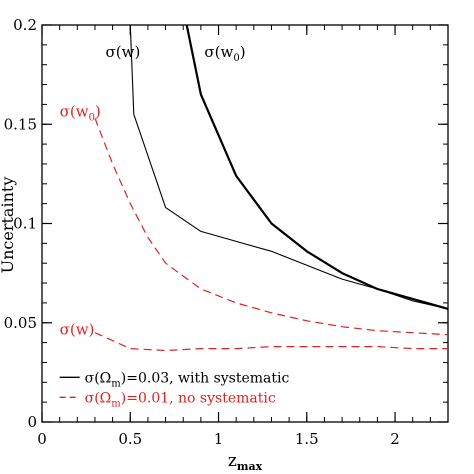 This screenshot has width=474, height=474. I want to click on x-tick-label: 0.5, so click(130, 439).